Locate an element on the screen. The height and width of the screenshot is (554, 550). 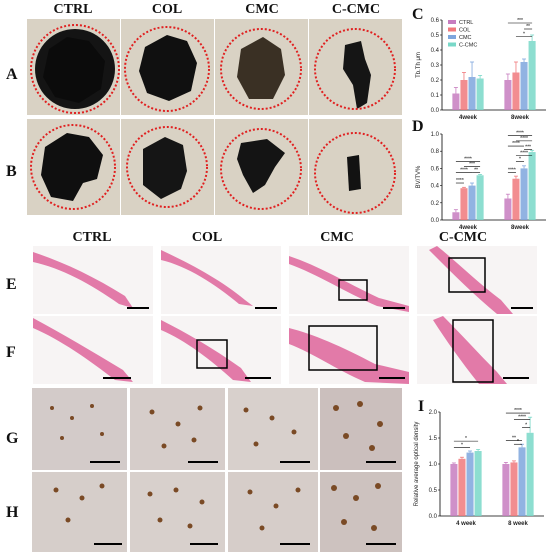
legend-swatch-cmc is located at coordinates (452, 37).